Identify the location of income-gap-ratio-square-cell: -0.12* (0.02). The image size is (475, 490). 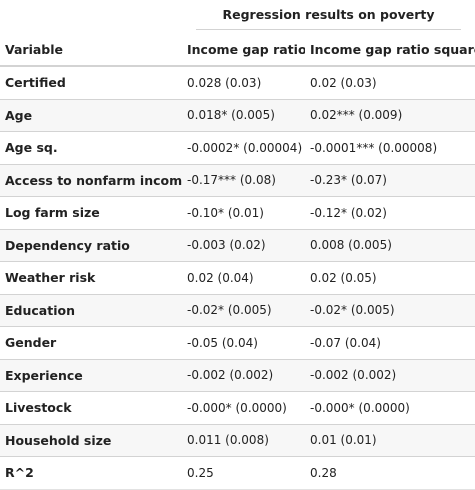
(390, 213).